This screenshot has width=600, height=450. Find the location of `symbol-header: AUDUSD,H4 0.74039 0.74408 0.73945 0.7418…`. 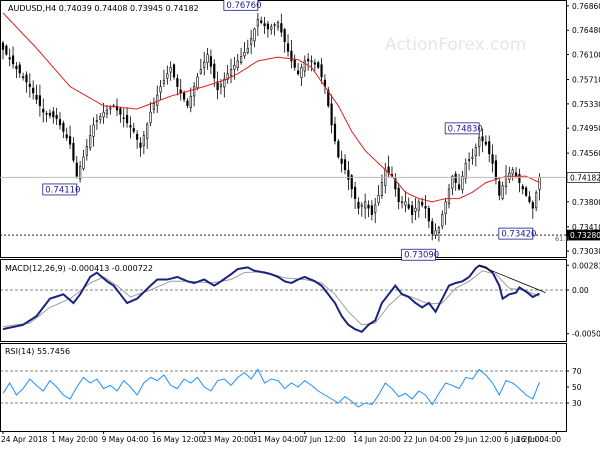

symbol-header: AUDUSD,H4 0.74039 0.74408 0.73945 0.7418… is located at coordinates (103, 8).